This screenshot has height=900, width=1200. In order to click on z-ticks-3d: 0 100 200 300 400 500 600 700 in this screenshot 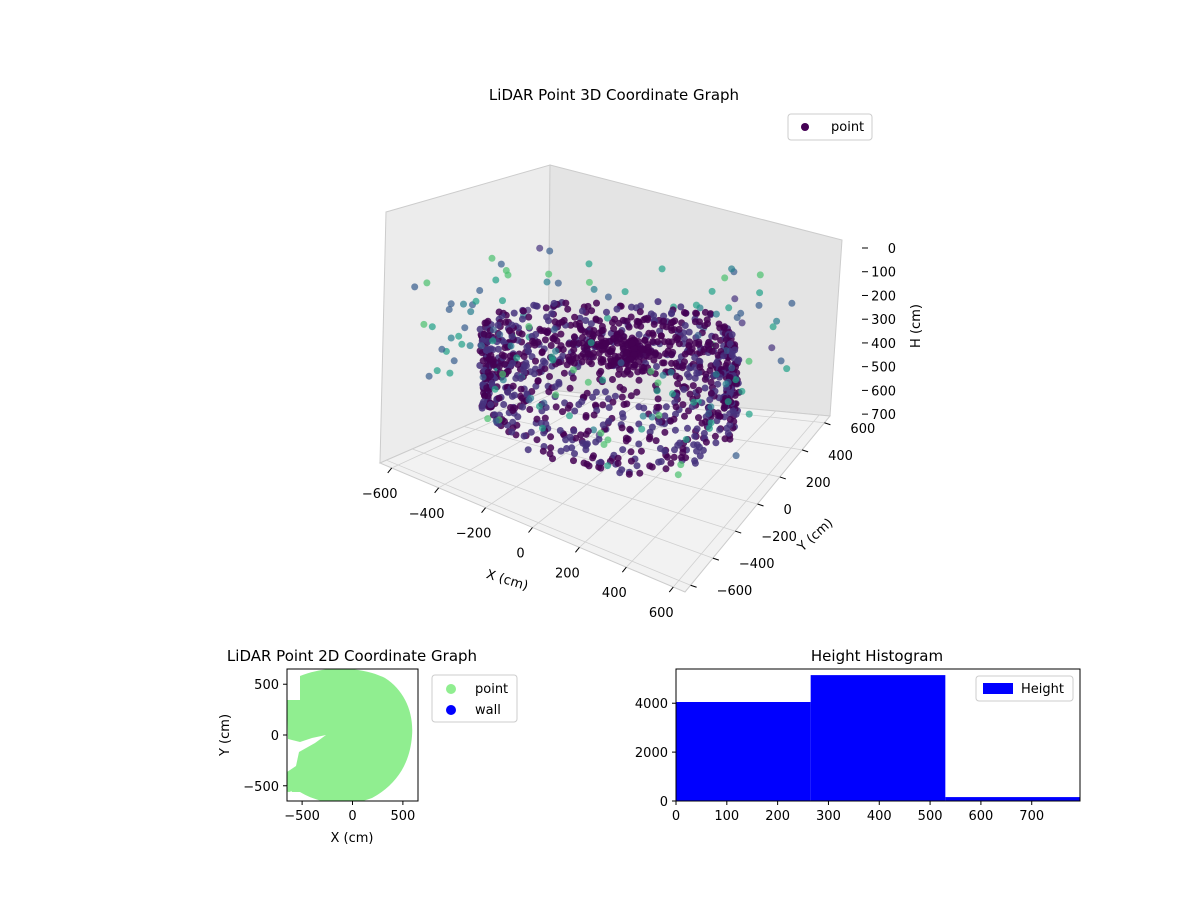, I will do `click(879, 332)`.